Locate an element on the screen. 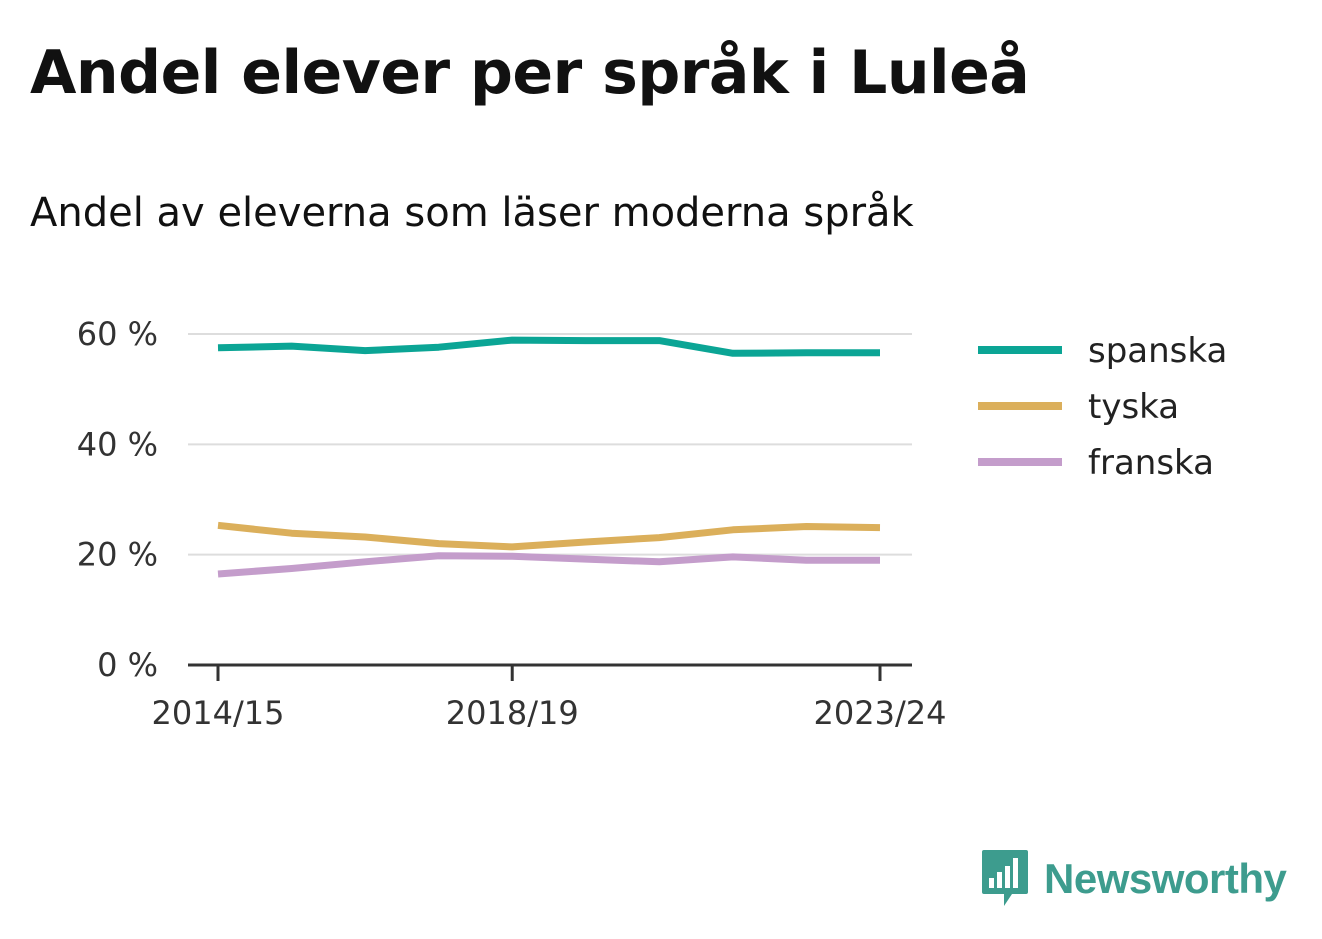 Image resolution: width=1322 pixels, height=939 pixels. legend-label-franska: franska is located at coordinates (1151, 463).